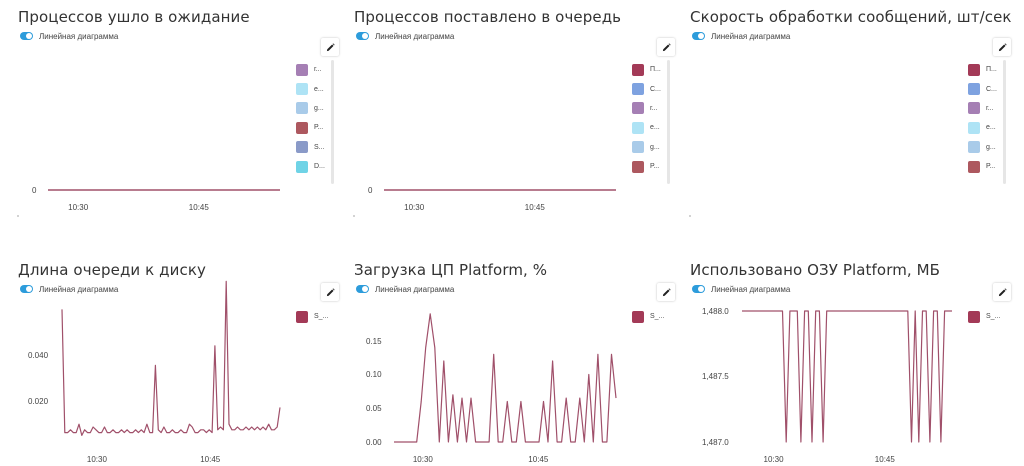 This screenshot has height=466, width=1024. I want to click on chart-plot: 0.15 0.10 0.05 0.00 10:30 10:45, so click(491, 388).